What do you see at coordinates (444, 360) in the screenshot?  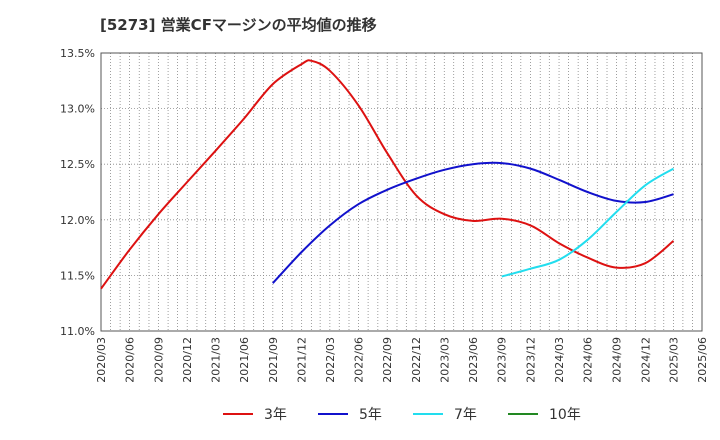 I see `x-tick-label: 2023/03` at bounding box center [444, 360].